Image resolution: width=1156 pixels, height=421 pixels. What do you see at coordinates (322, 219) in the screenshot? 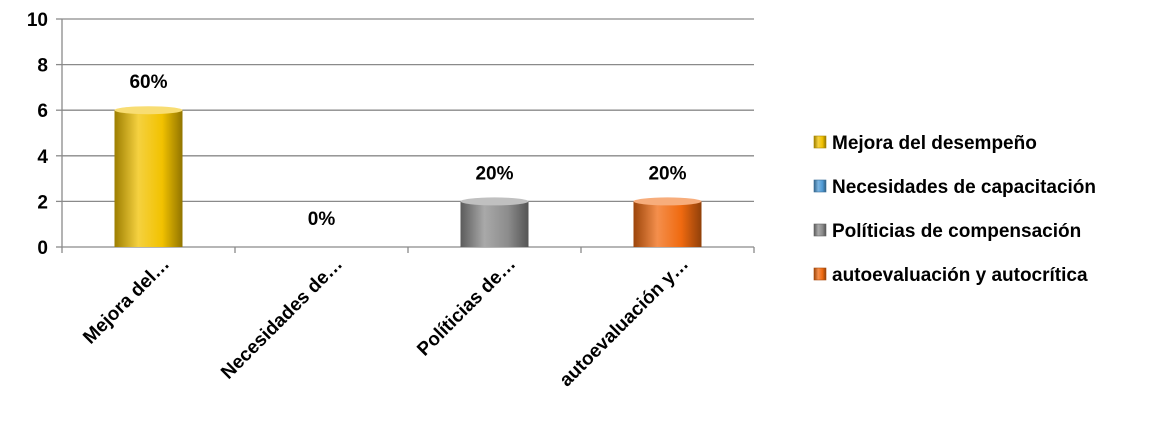
I see `data-label: 0%` at bounding box center [322, 219].